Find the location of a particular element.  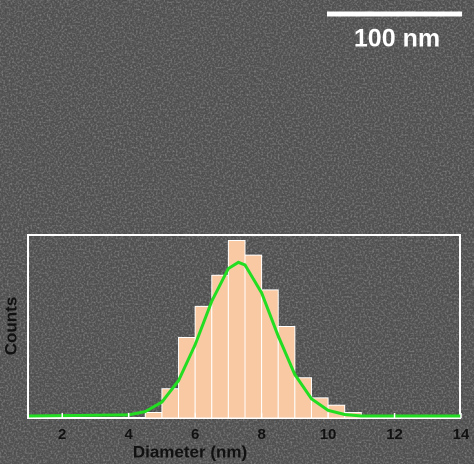

x-tick-label: 12 is located at coordinates (394, 434).